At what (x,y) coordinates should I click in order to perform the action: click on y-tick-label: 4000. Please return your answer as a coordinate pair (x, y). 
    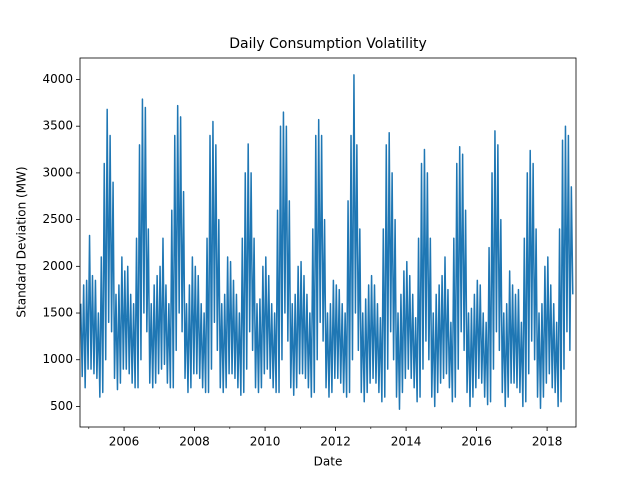
    Looking at the image, I should click on (57, 79).